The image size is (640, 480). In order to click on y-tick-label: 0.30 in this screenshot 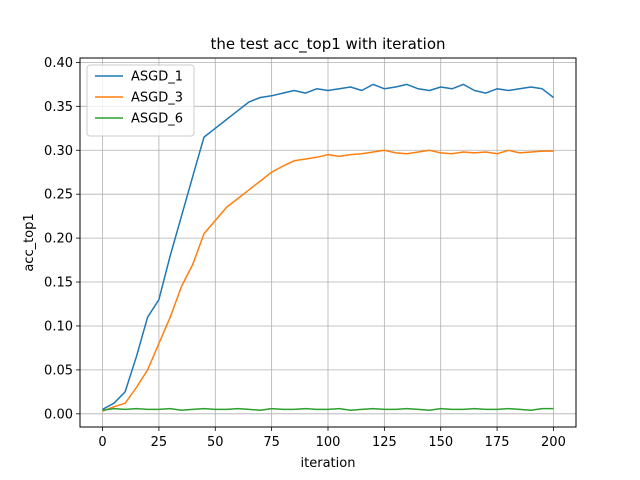, I will do `click(58, 151)`.